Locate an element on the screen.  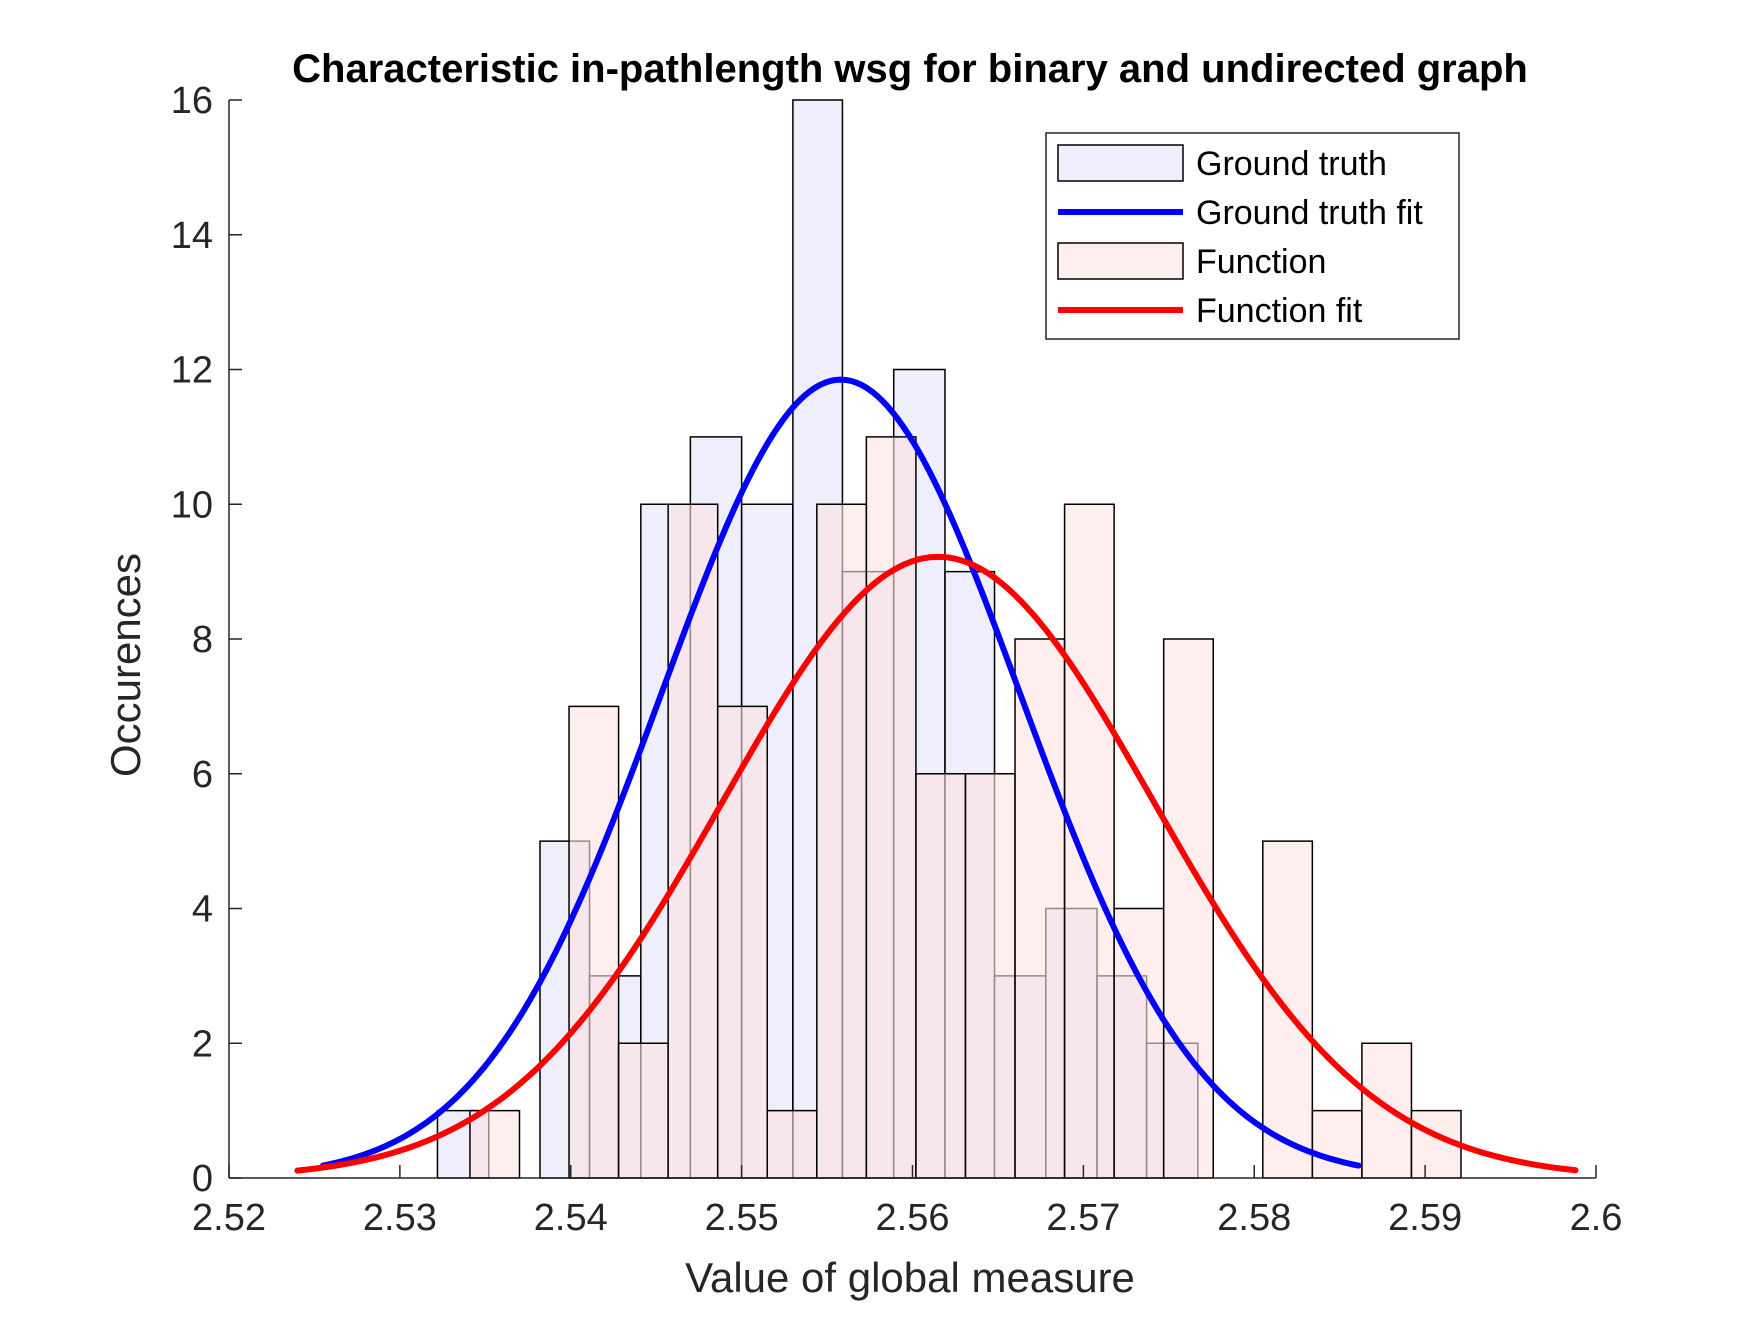
x-tick-label: 2.59 is located at coordinates (1425, 1218).